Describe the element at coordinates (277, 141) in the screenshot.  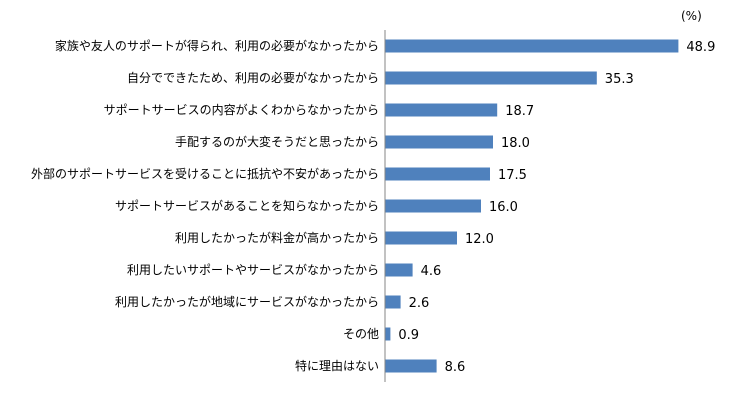
I see `category-label-4: 手配するのが大変そうだと思ったから` at that location.